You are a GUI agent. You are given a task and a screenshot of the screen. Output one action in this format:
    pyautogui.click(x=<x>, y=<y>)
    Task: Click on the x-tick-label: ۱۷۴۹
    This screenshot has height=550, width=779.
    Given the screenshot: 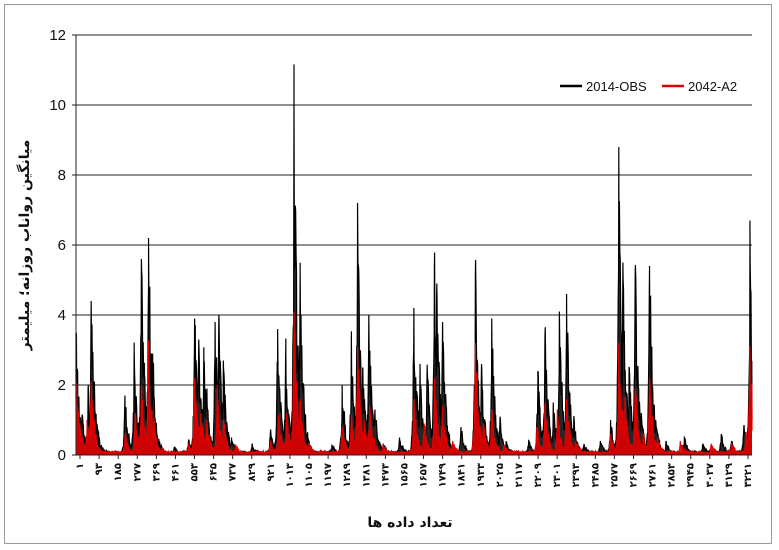 What is the action you would take?
    pyautogui.click(x=443, y=475)
    